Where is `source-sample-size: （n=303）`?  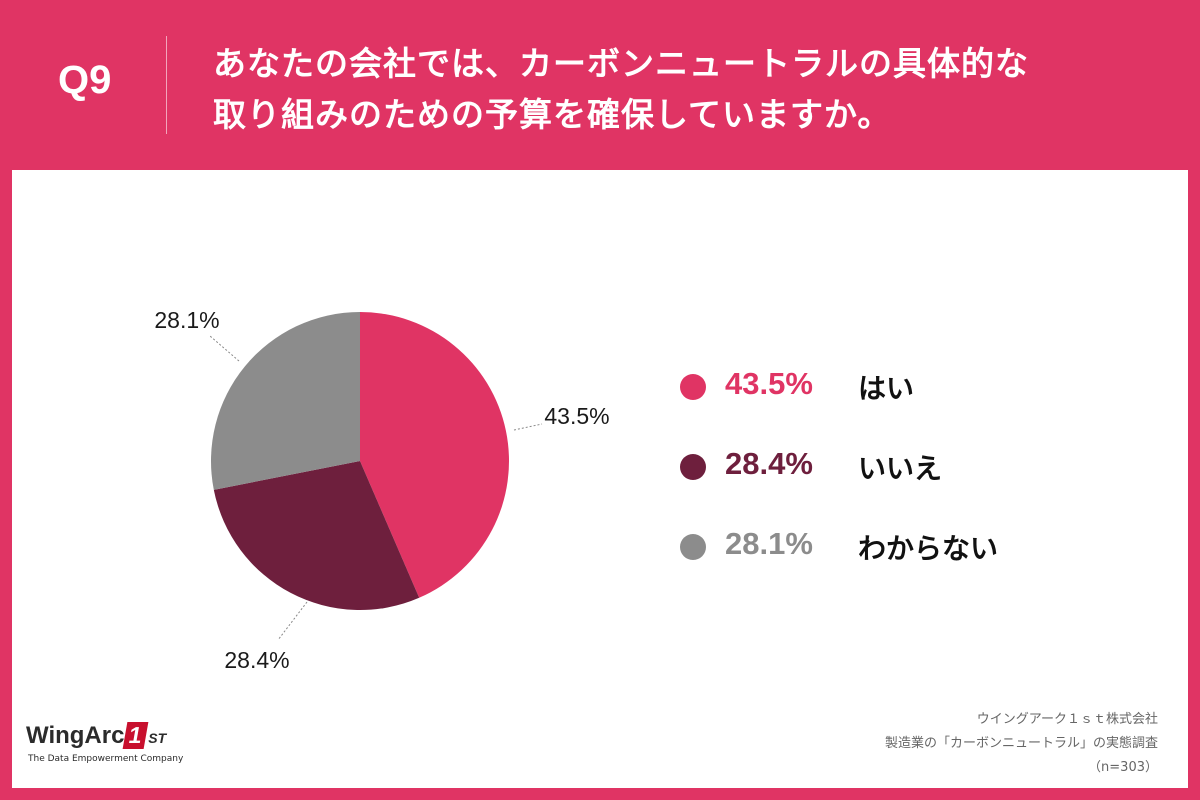 source-sample-size: （n=303） is located at coordinates (1123, 767).